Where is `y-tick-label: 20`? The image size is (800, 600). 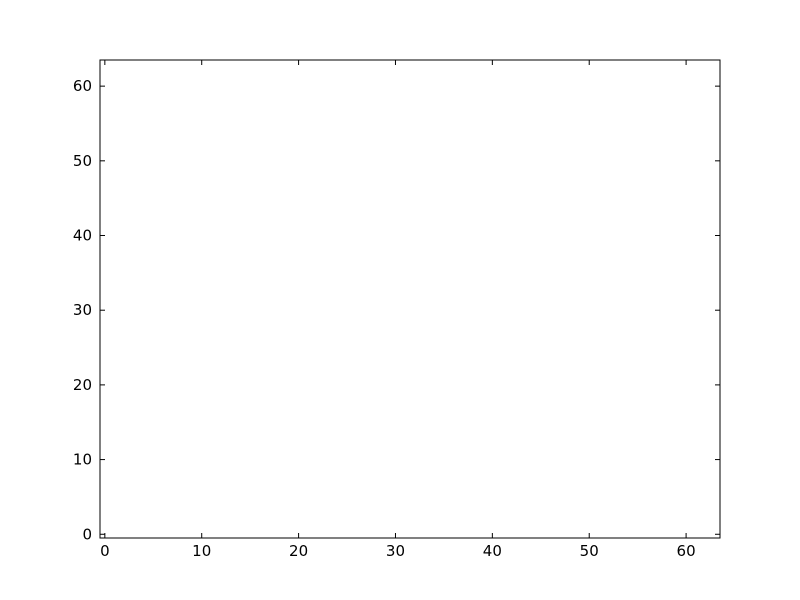
y-tick-label: 20 is located at coordinates (82, 385).